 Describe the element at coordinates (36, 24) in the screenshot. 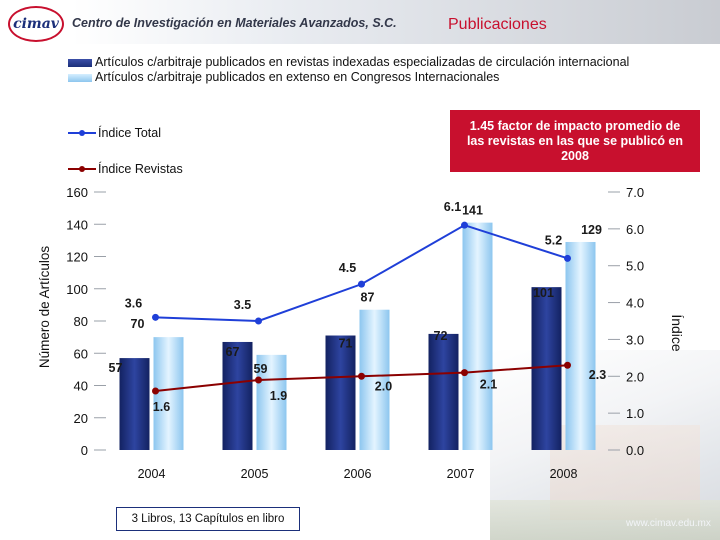

I see `cimav-logo: cimav` at that location.